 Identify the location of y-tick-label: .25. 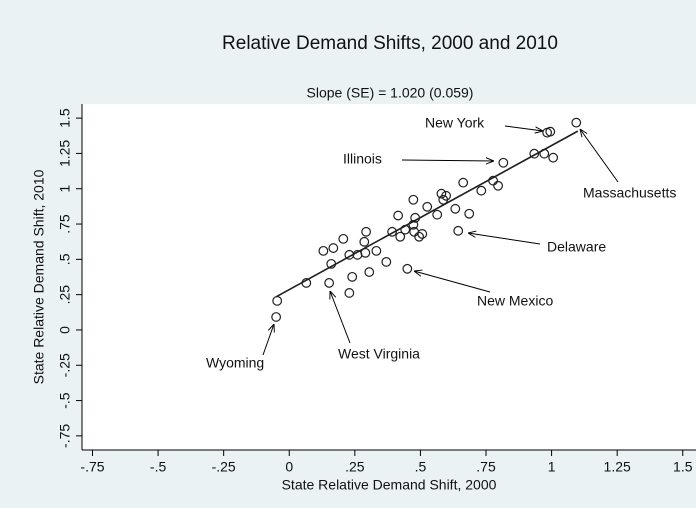
(65, 295).